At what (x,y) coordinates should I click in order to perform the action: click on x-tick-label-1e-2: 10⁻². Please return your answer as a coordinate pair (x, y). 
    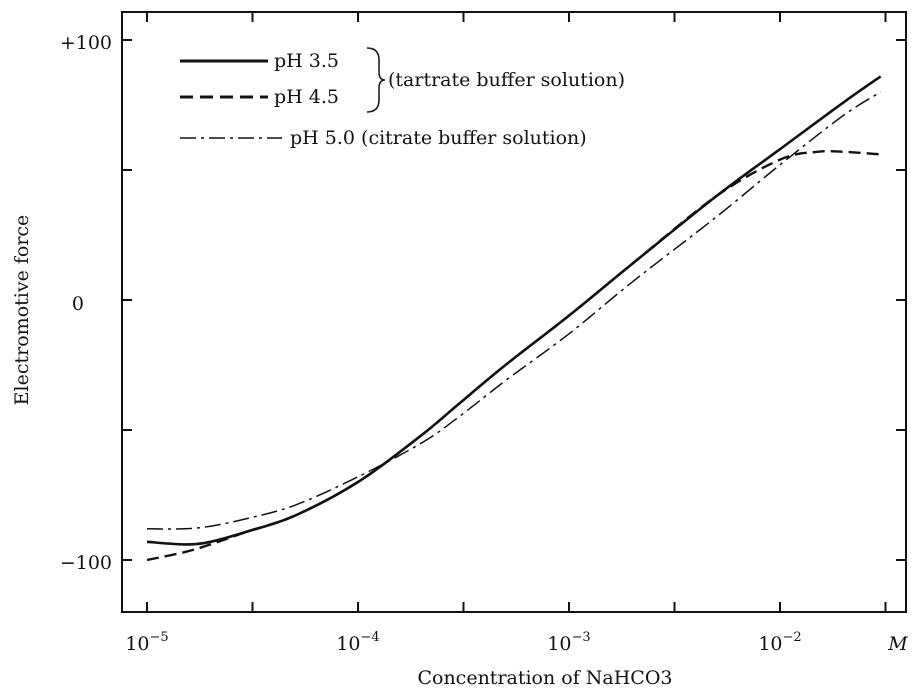
    Looking at the image, I should click on (779, 642).